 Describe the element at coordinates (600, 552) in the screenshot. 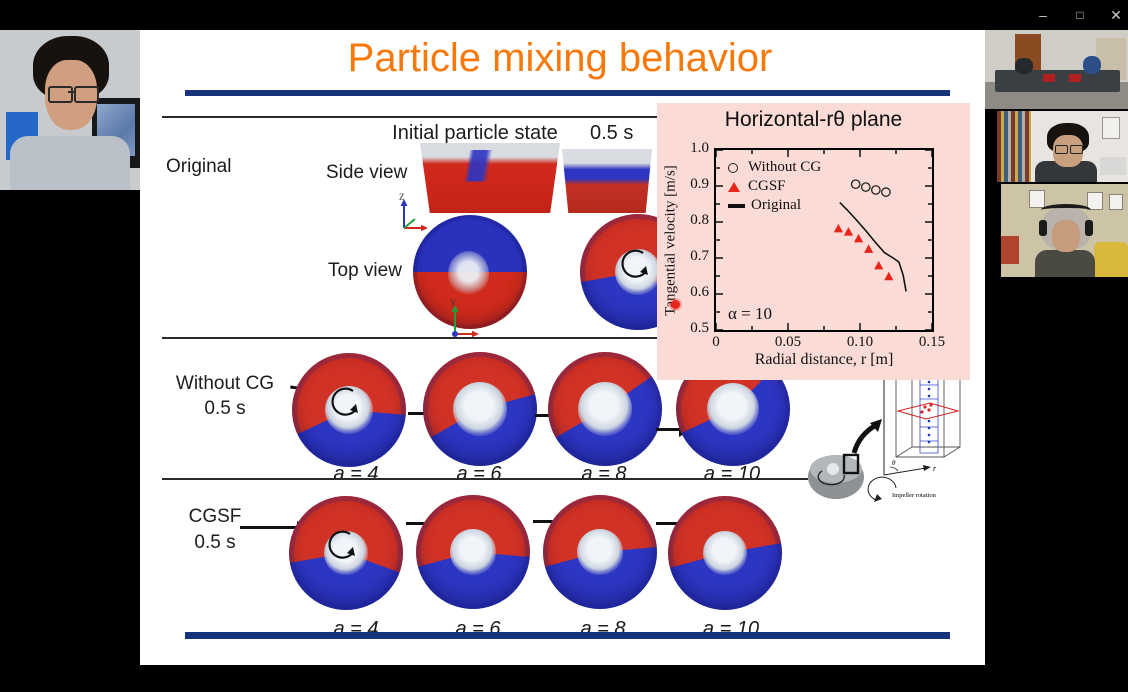

I see `mixing-image-cgsf-a8` at that location.